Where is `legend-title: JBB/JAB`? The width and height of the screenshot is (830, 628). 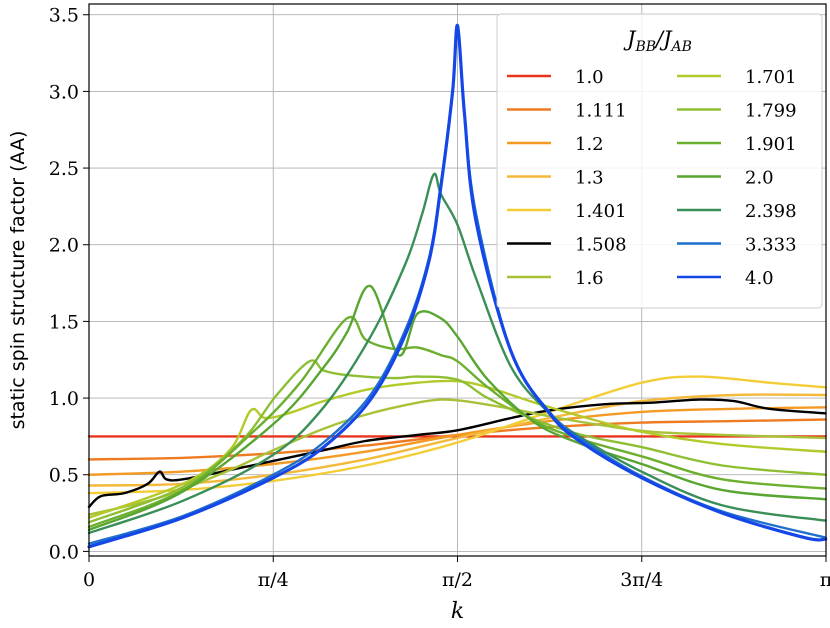
legend-title: JBB/JAB is located at coordinates (657, 41).